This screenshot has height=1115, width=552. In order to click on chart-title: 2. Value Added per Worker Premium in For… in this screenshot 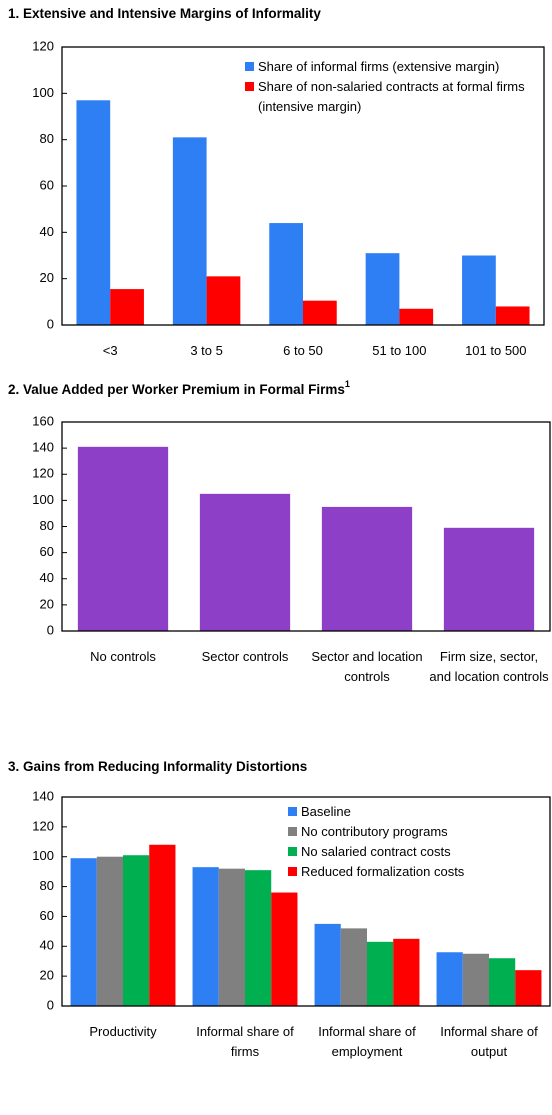, I will do `click(179, 387)`.